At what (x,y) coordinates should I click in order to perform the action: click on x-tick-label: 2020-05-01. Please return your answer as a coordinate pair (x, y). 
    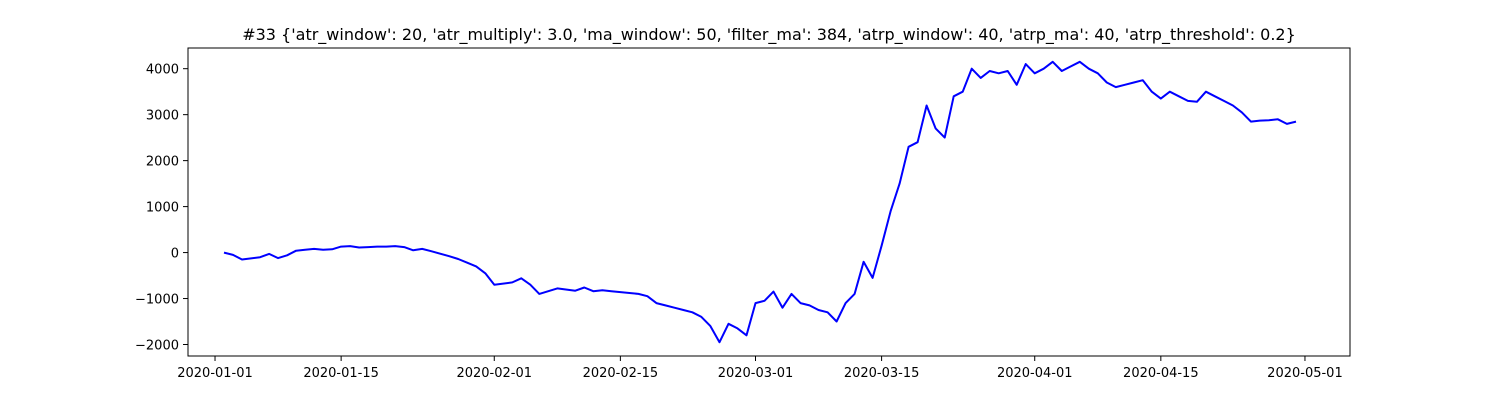
    Looking at the image, I should click on (1305, 373).